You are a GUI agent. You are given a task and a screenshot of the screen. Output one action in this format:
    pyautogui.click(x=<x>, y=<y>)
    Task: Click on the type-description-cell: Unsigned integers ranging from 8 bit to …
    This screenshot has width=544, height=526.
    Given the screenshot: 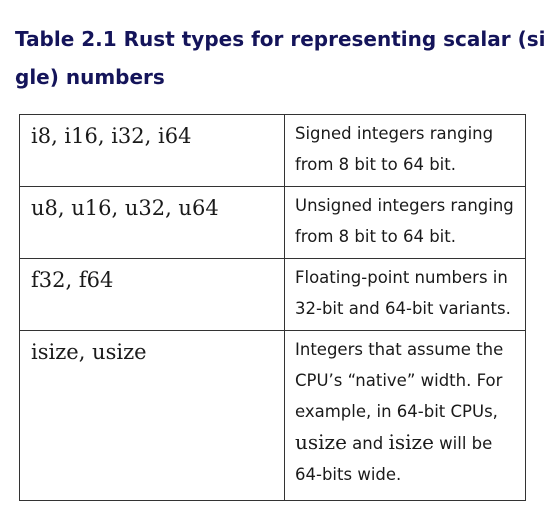 What is the action you would take?
    pyautogui.click(x=405, y=222)
    